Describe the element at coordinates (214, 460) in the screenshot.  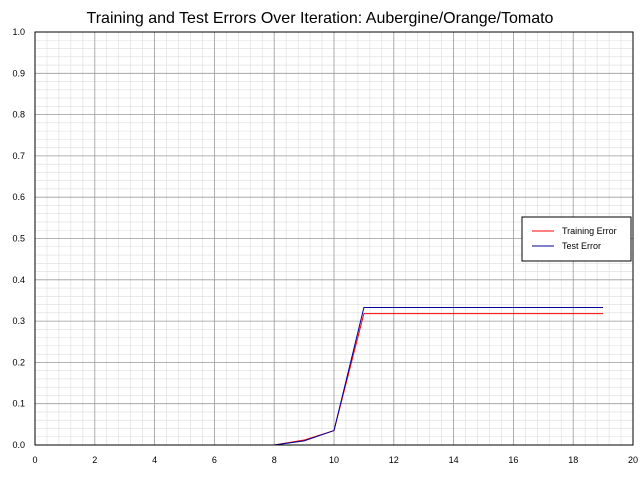
I see `x-tick-label: 6` at that location.